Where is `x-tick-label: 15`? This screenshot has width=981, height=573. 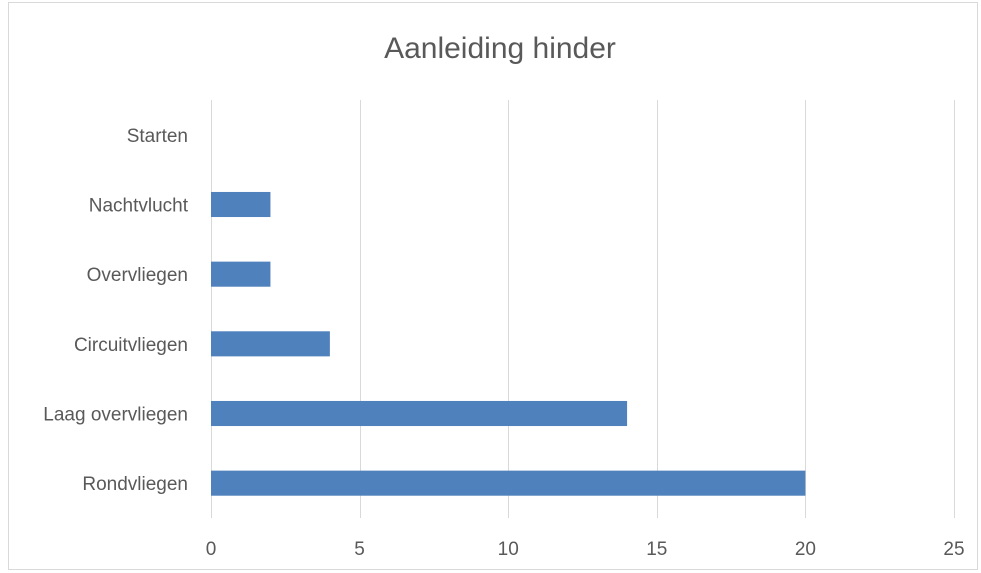 x-tick-label: 15 is located at coordinates (656, 549).